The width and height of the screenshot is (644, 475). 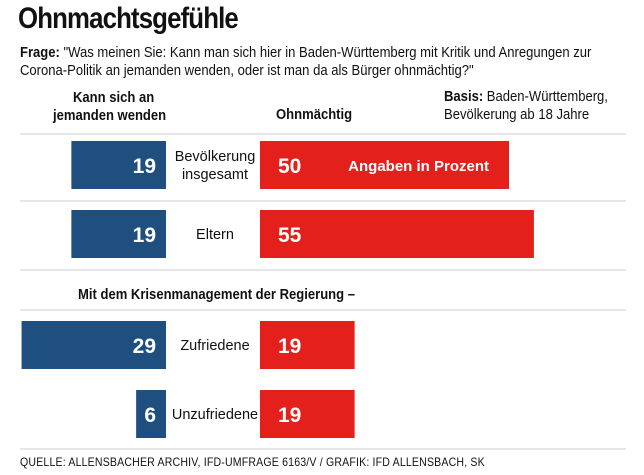 What do you see at coordinates (464, 97) in the screenshot?
I see `basis-label: Basis:` at bounding box center [464, 97].